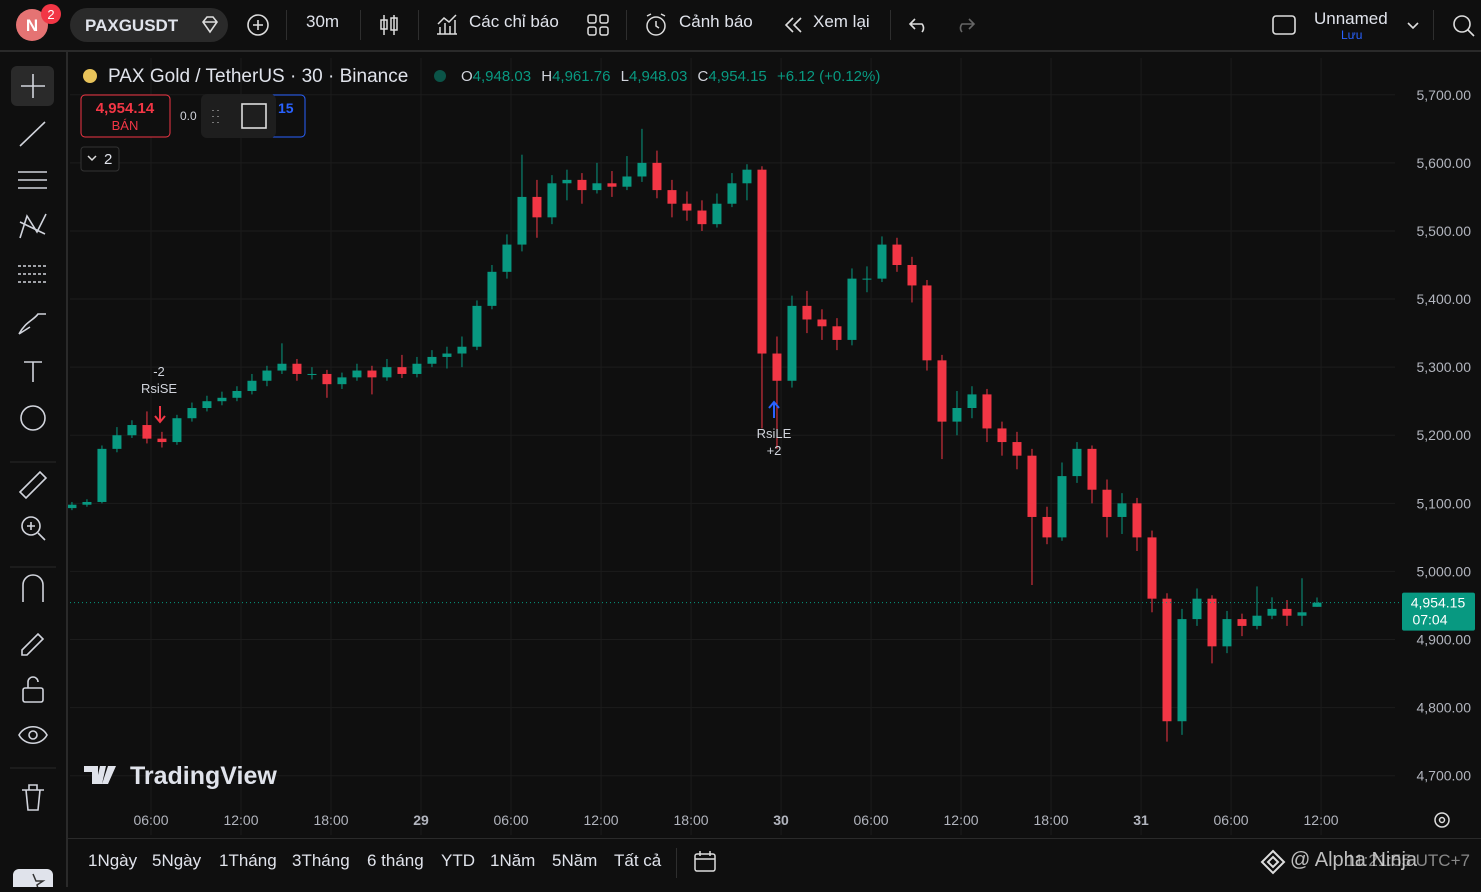  What do you see at coordinates (125, 108) in the screenshot?
I see `sell-price: 4,954.14` at bounding box center [125, 108].